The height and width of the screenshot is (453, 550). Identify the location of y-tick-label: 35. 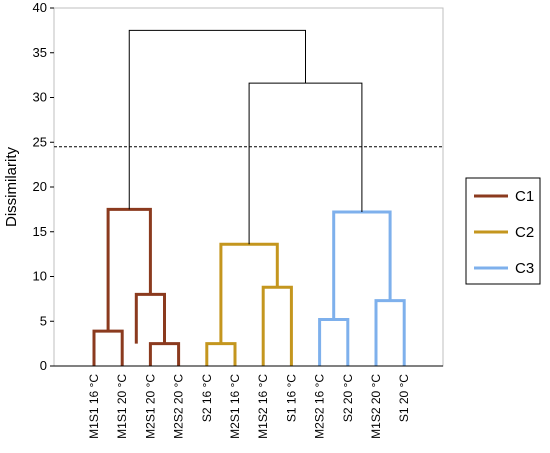
(40, 52).